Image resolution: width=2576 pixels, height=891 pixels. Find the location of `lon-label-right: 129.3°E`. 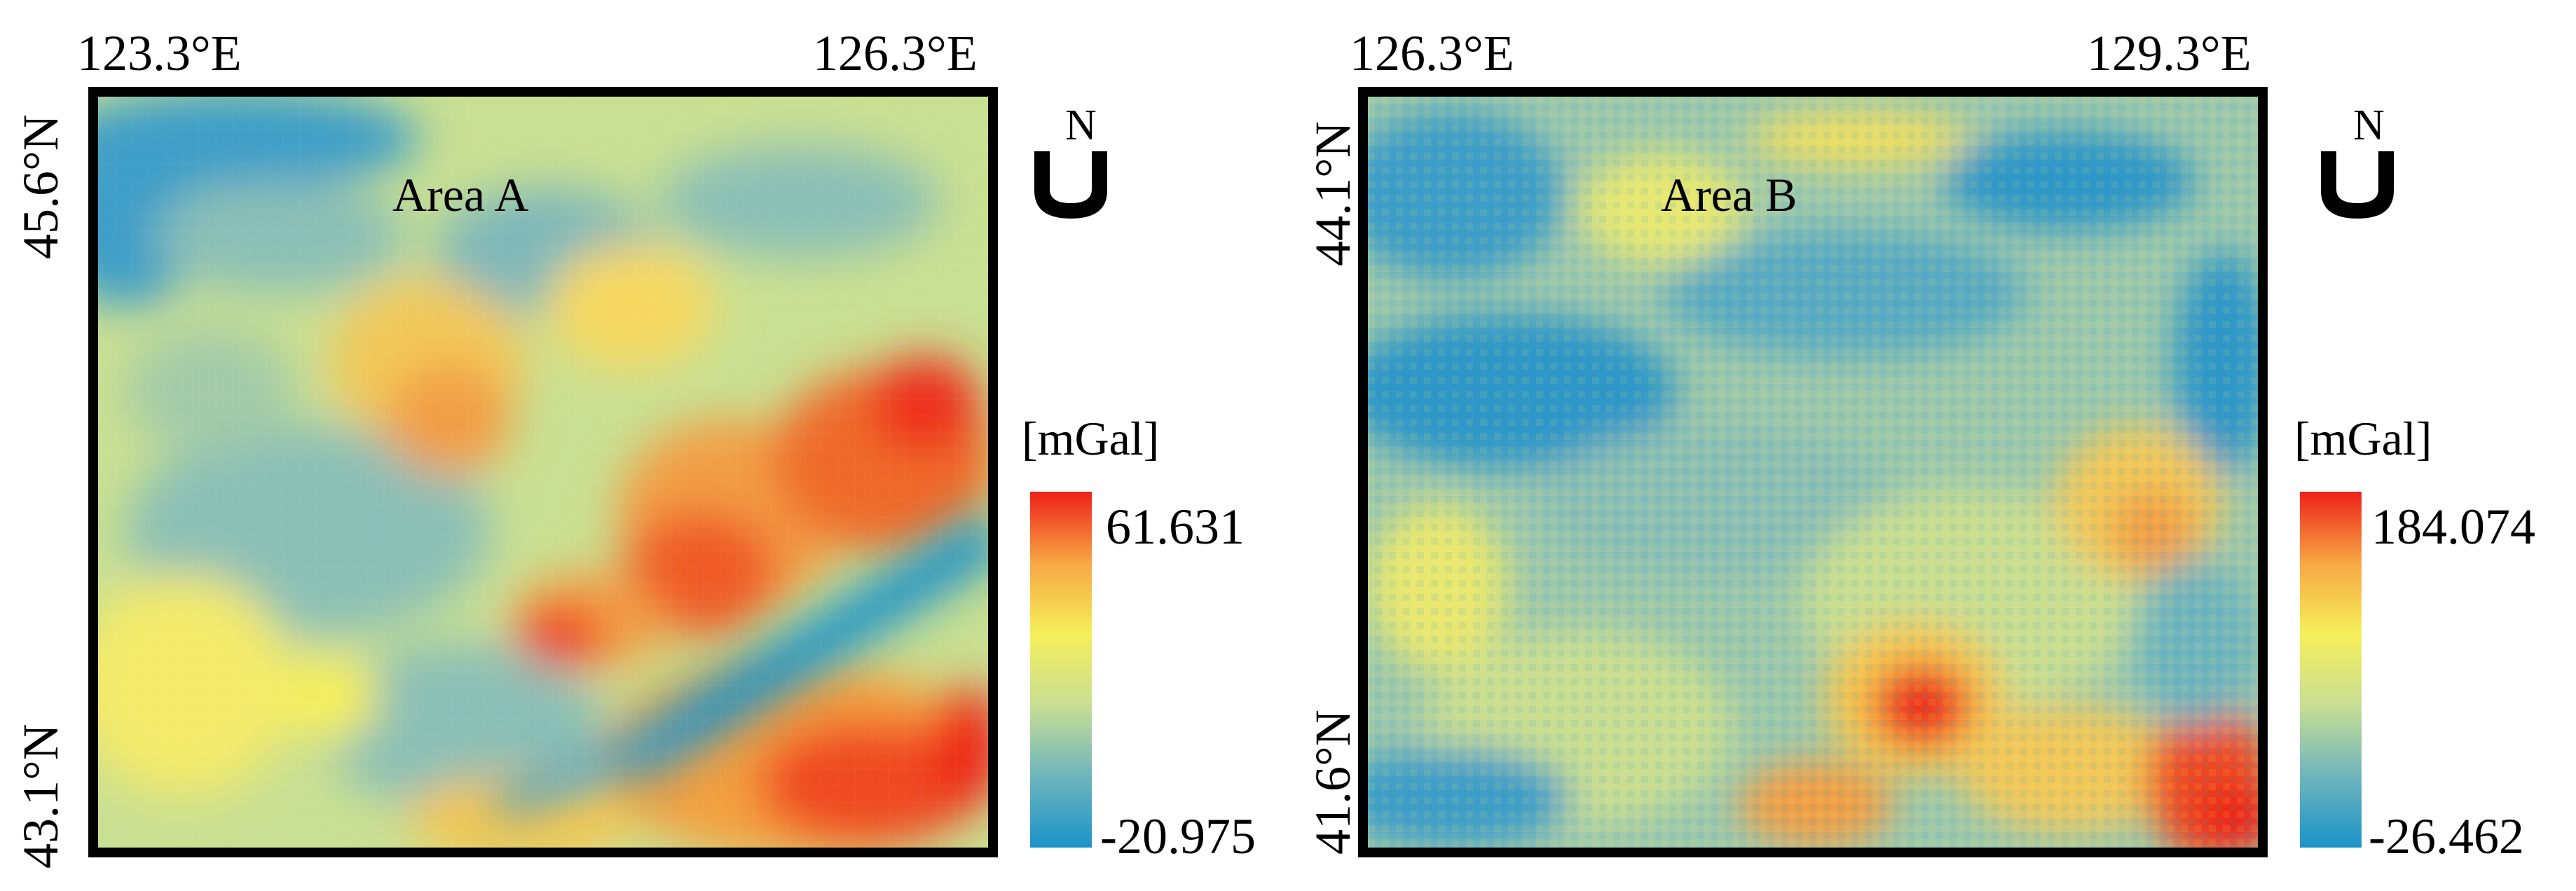

lon-label-right: 129.3°E is located at coordinates (2169, 53).